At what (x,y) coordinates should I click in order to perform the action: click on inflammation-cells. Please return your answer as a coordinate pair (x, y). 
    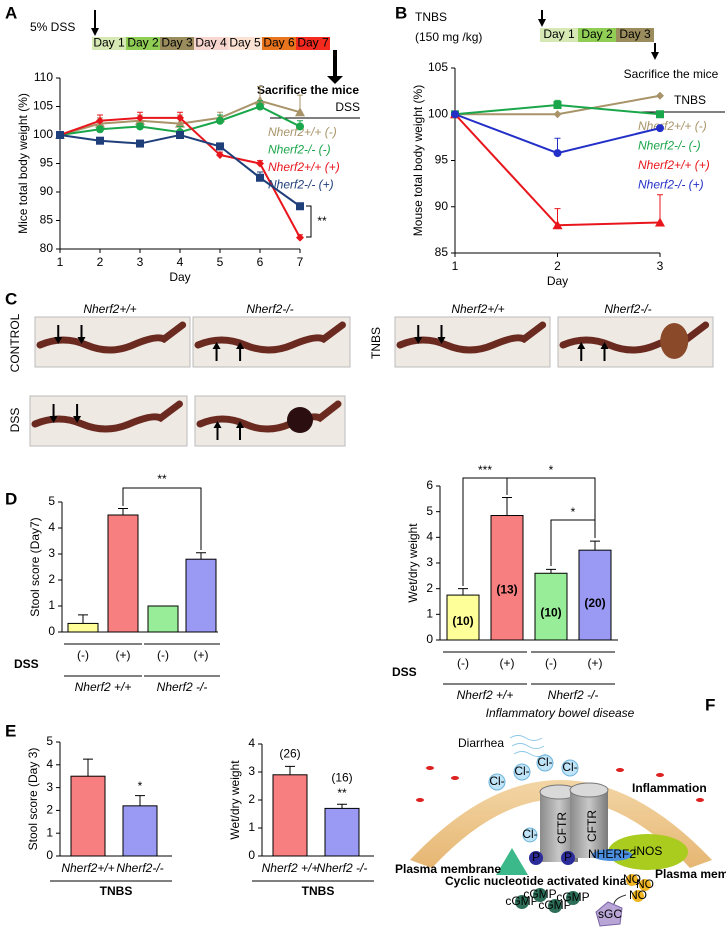
    Looking at the image, I should click on (560, 784).